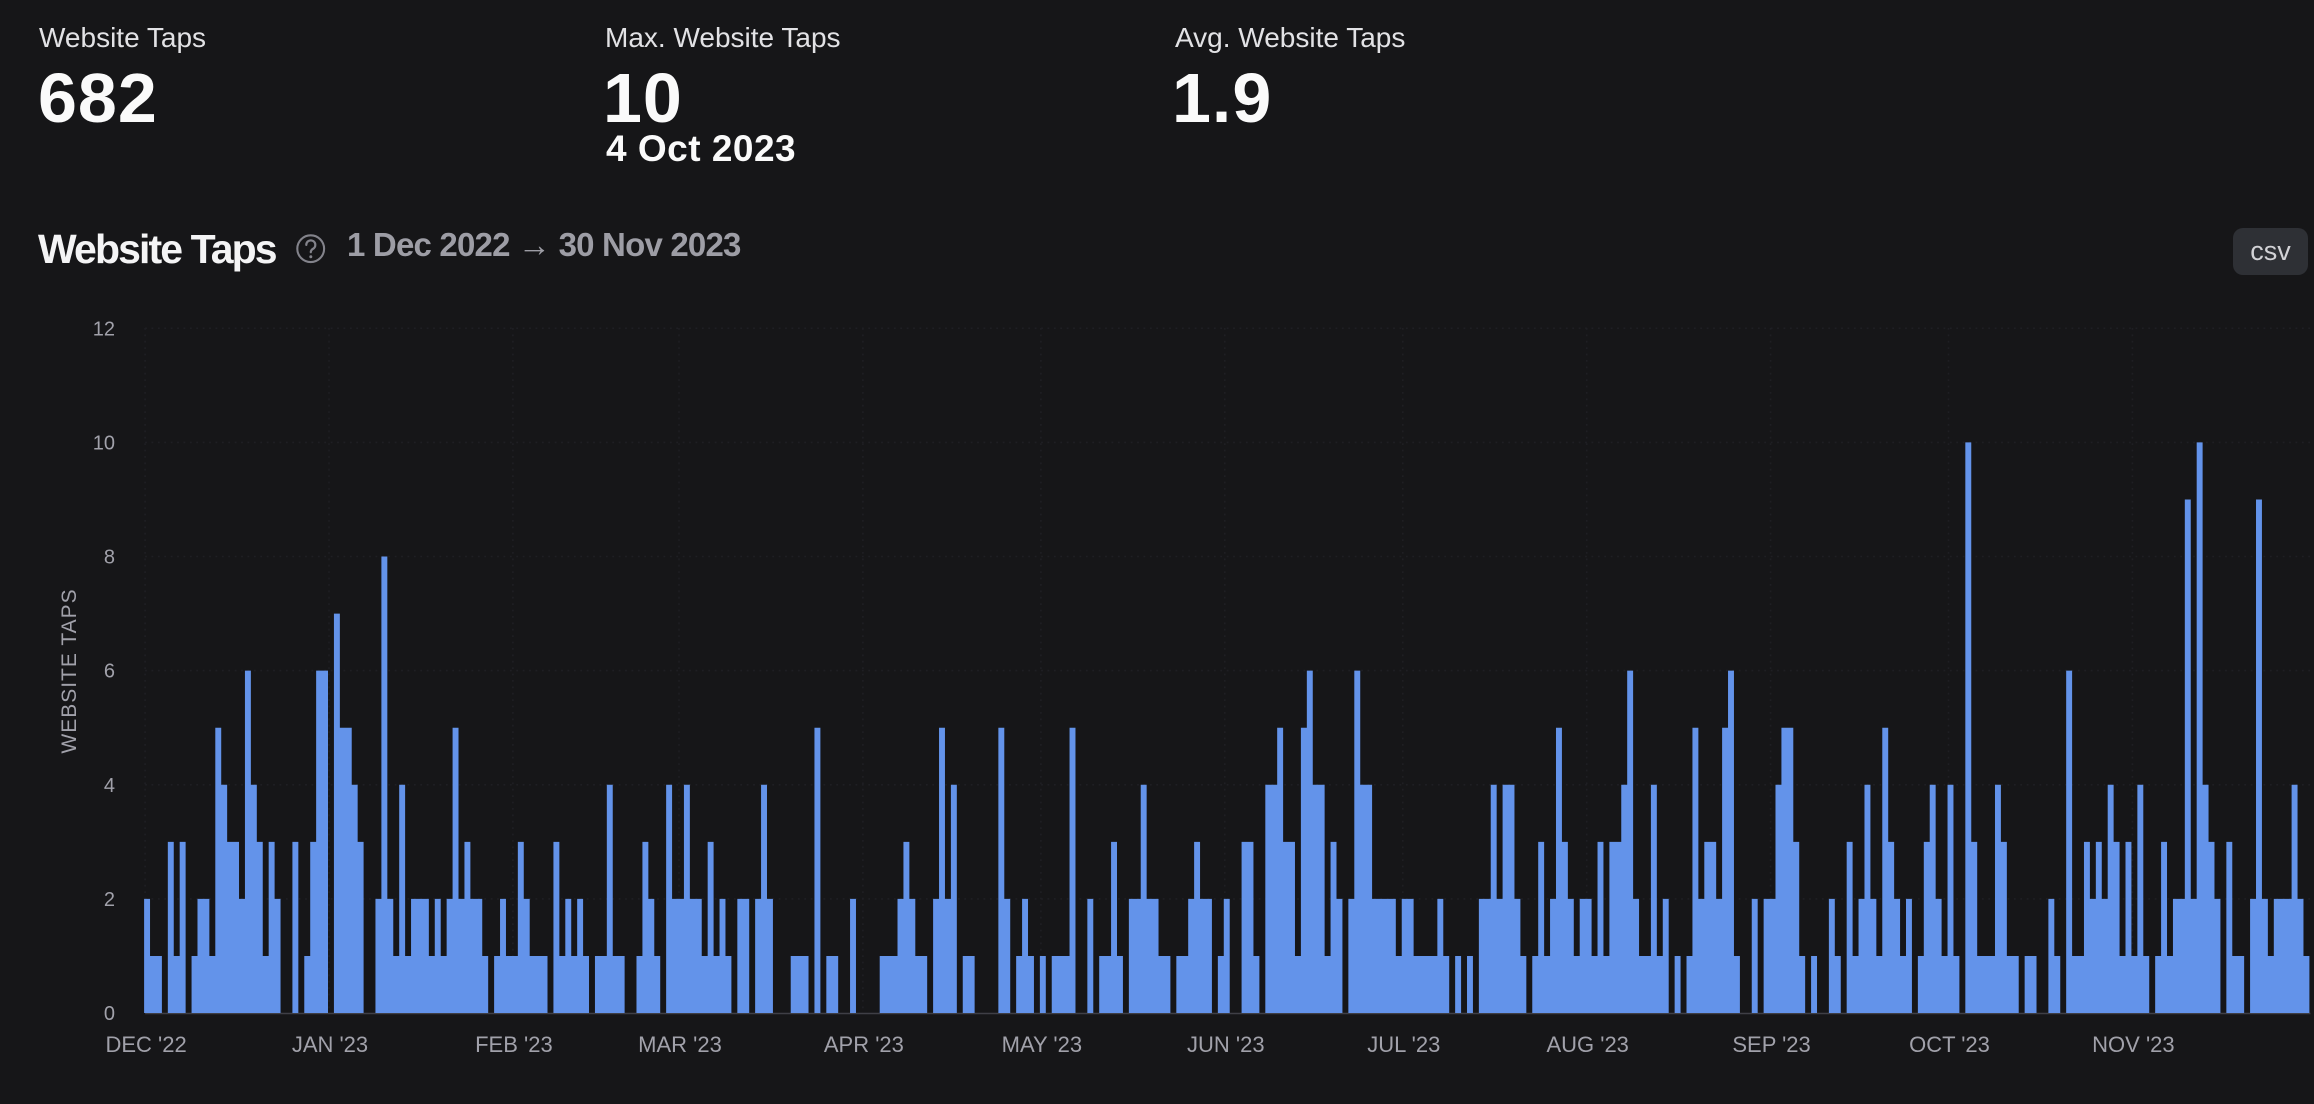 This screenshot has height=1104, width=2314. I want to click on svg-text: 2, so click(109, 900).